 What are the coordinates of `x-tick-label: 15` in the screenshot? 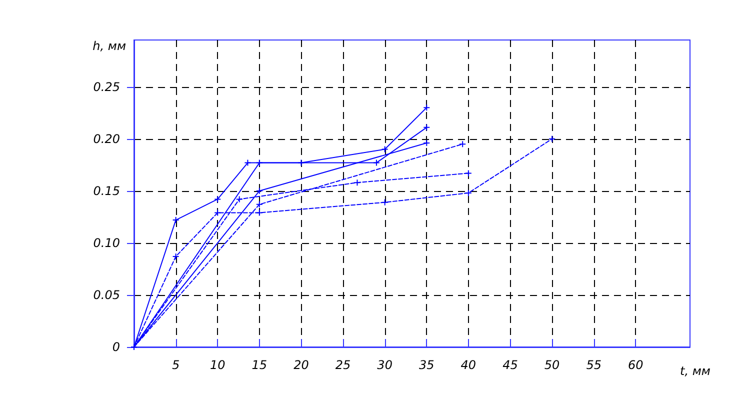 It's located at (260, 365).